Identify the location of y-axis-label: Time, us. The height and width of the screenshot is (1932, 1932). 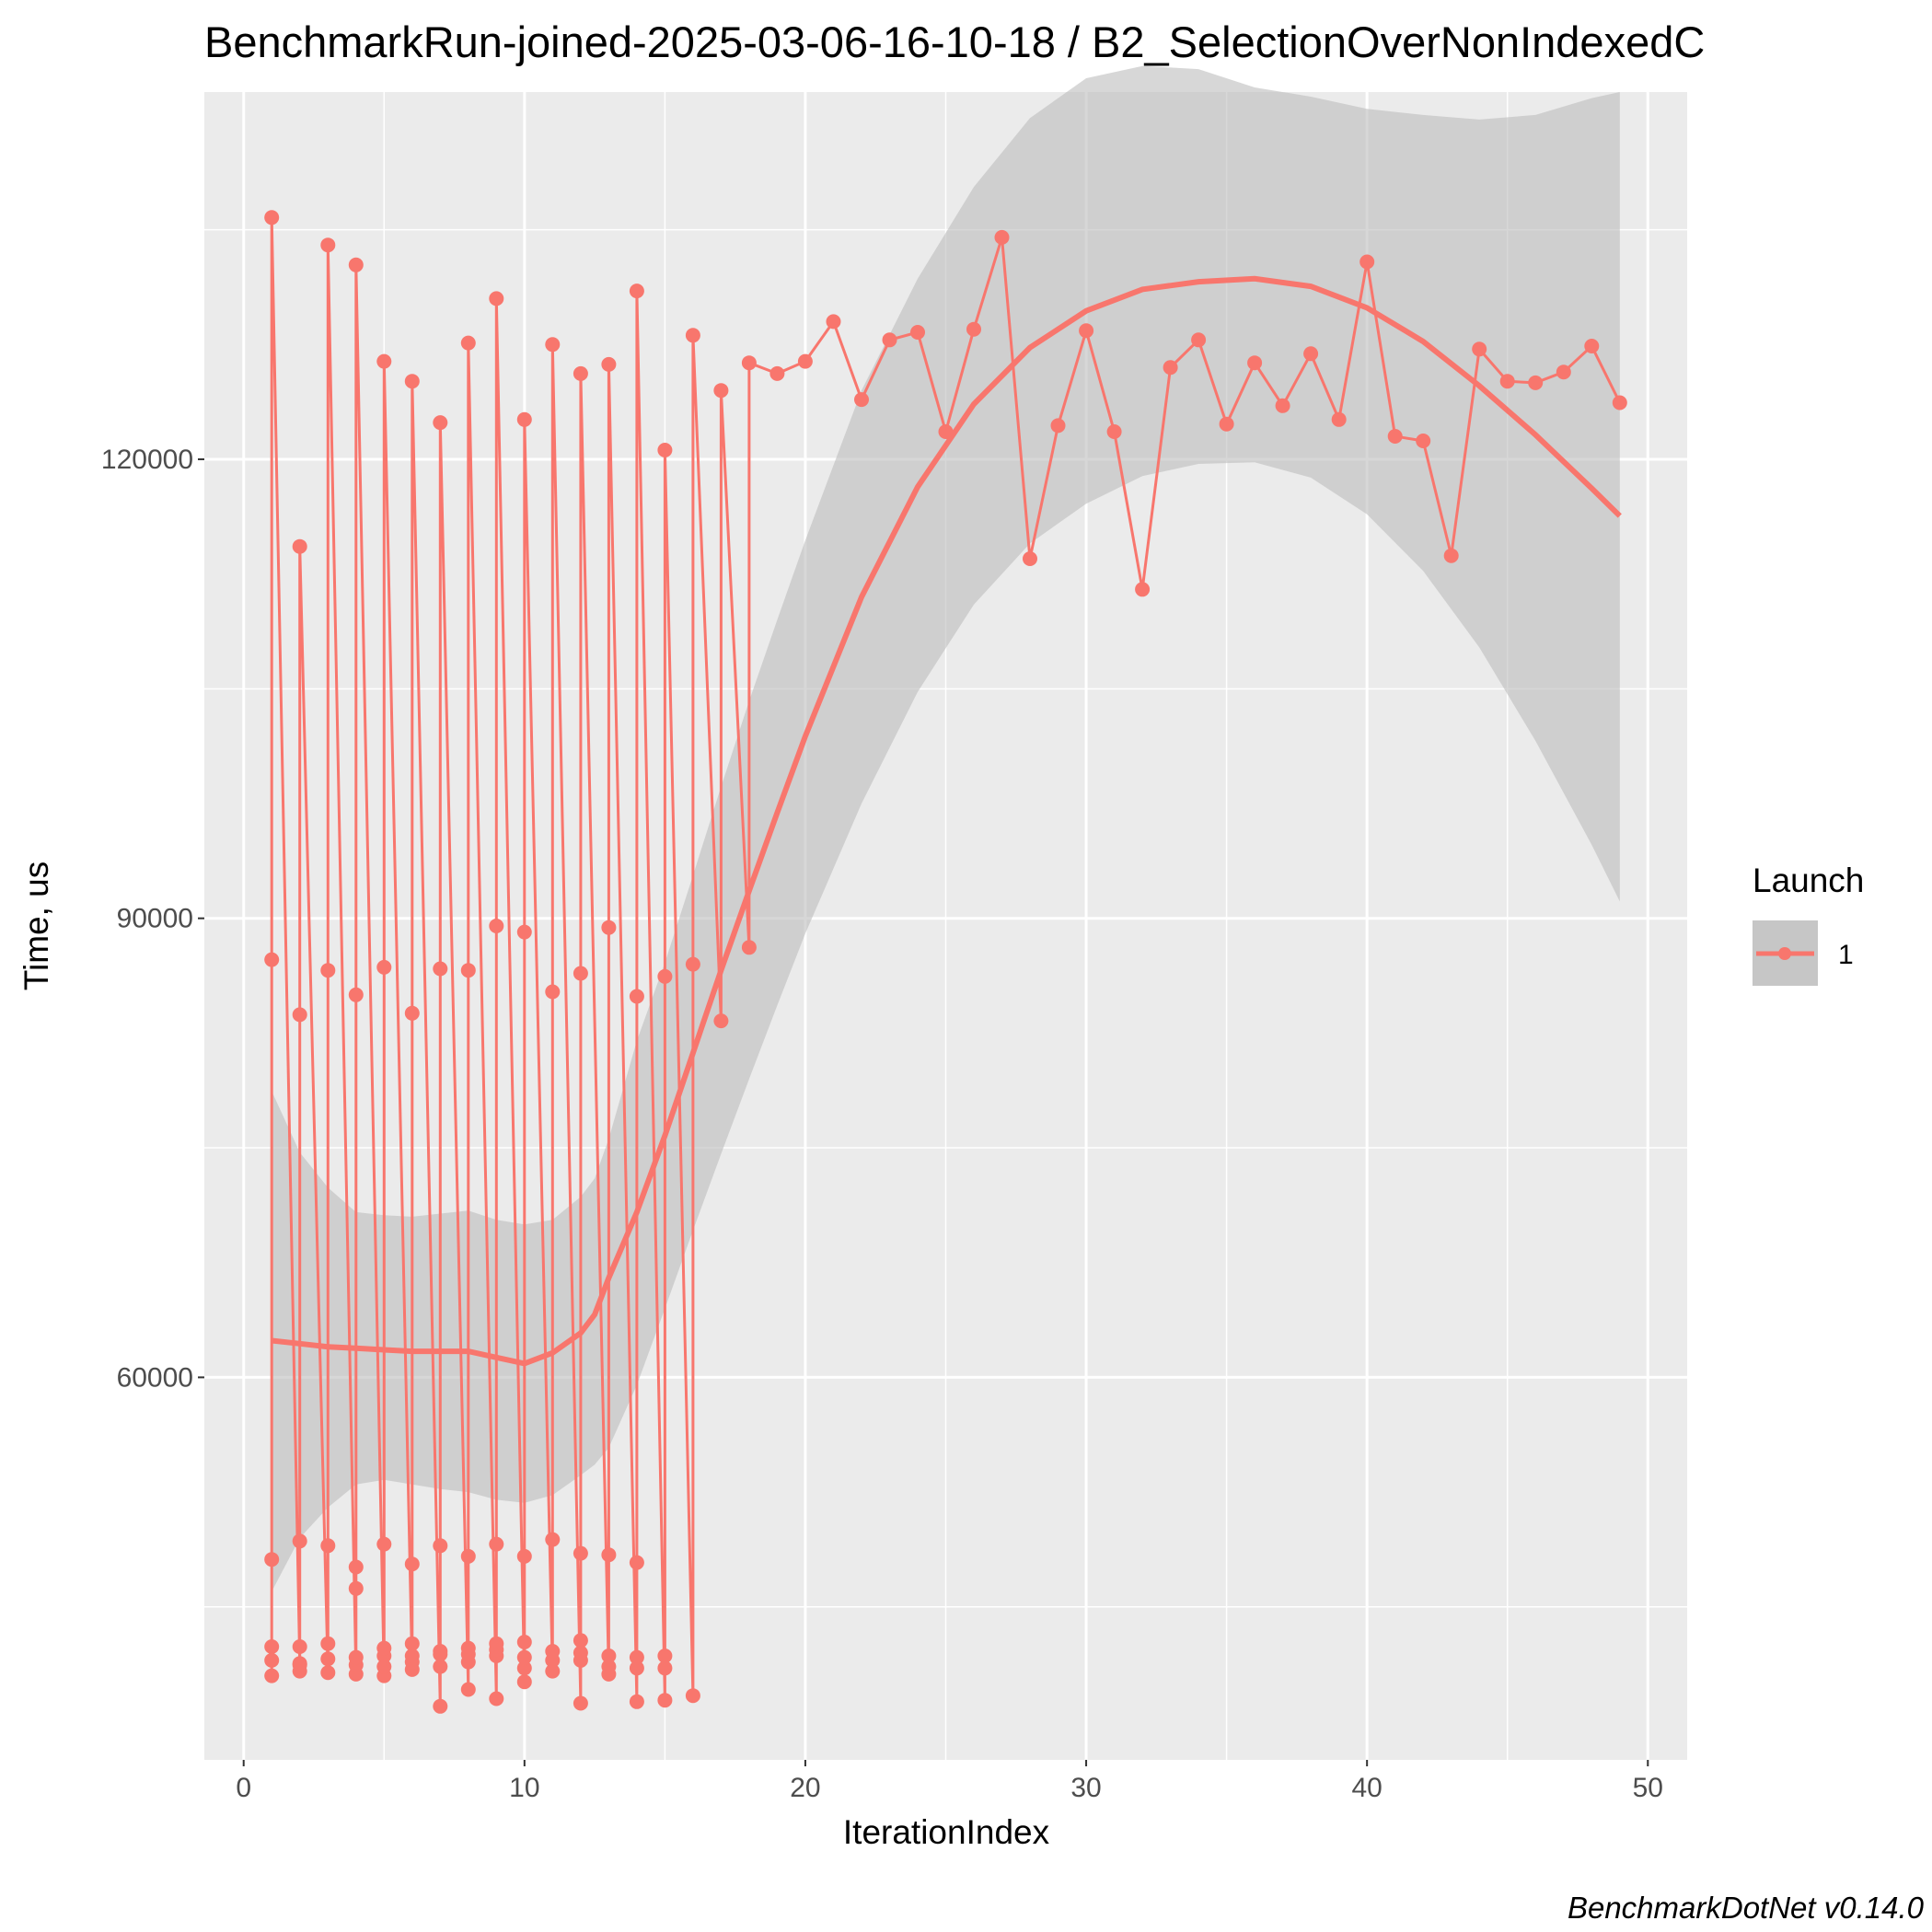
(36, 926).